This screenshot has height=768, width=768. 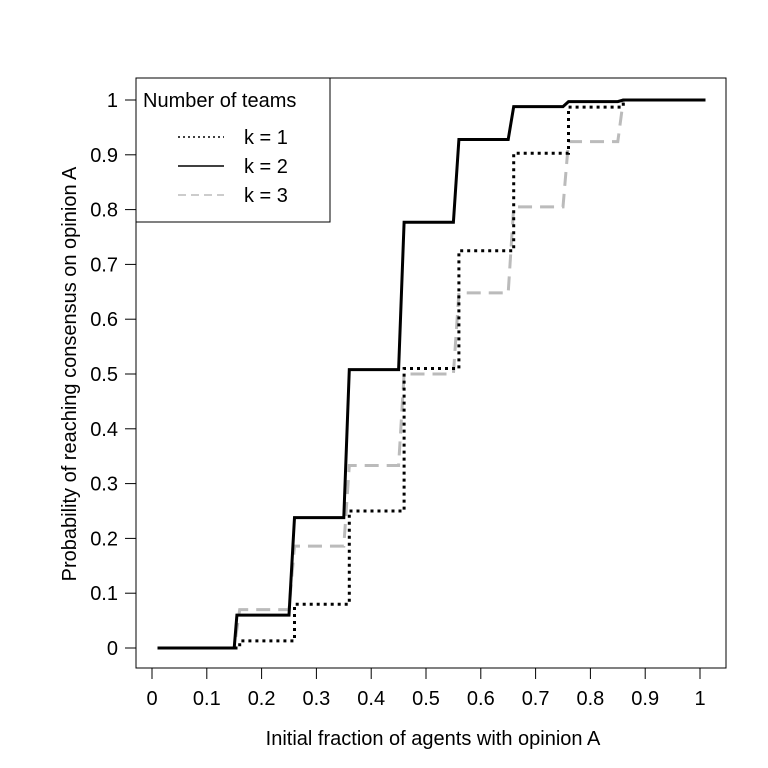 What do you see at coordinates (262, 699) in the screenshot?
I see `x-tick-label: 0.2` at bounding box center [262, 699].